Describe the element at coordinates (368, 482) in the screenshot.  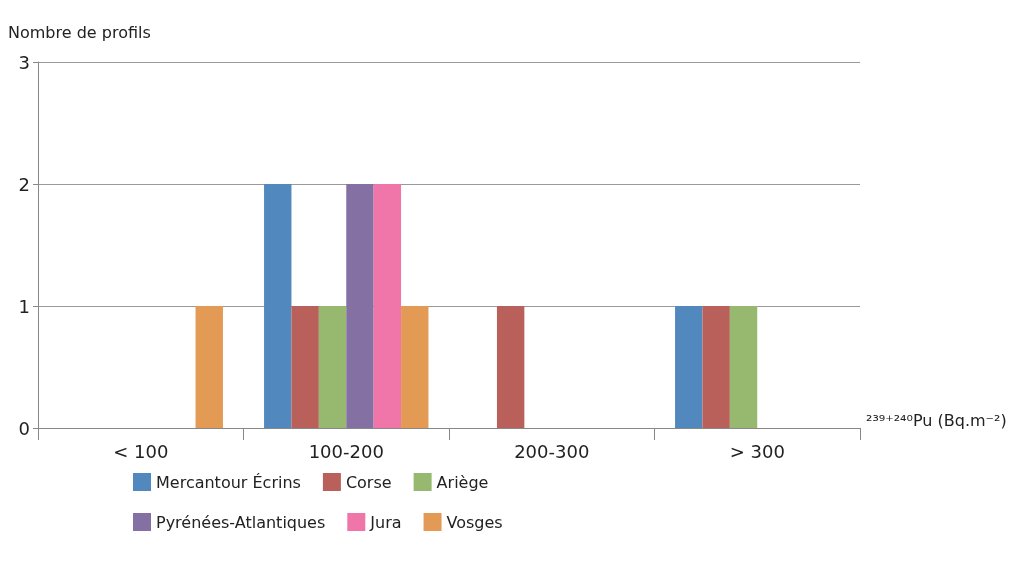
I see `legend-label: Corse` at that location.